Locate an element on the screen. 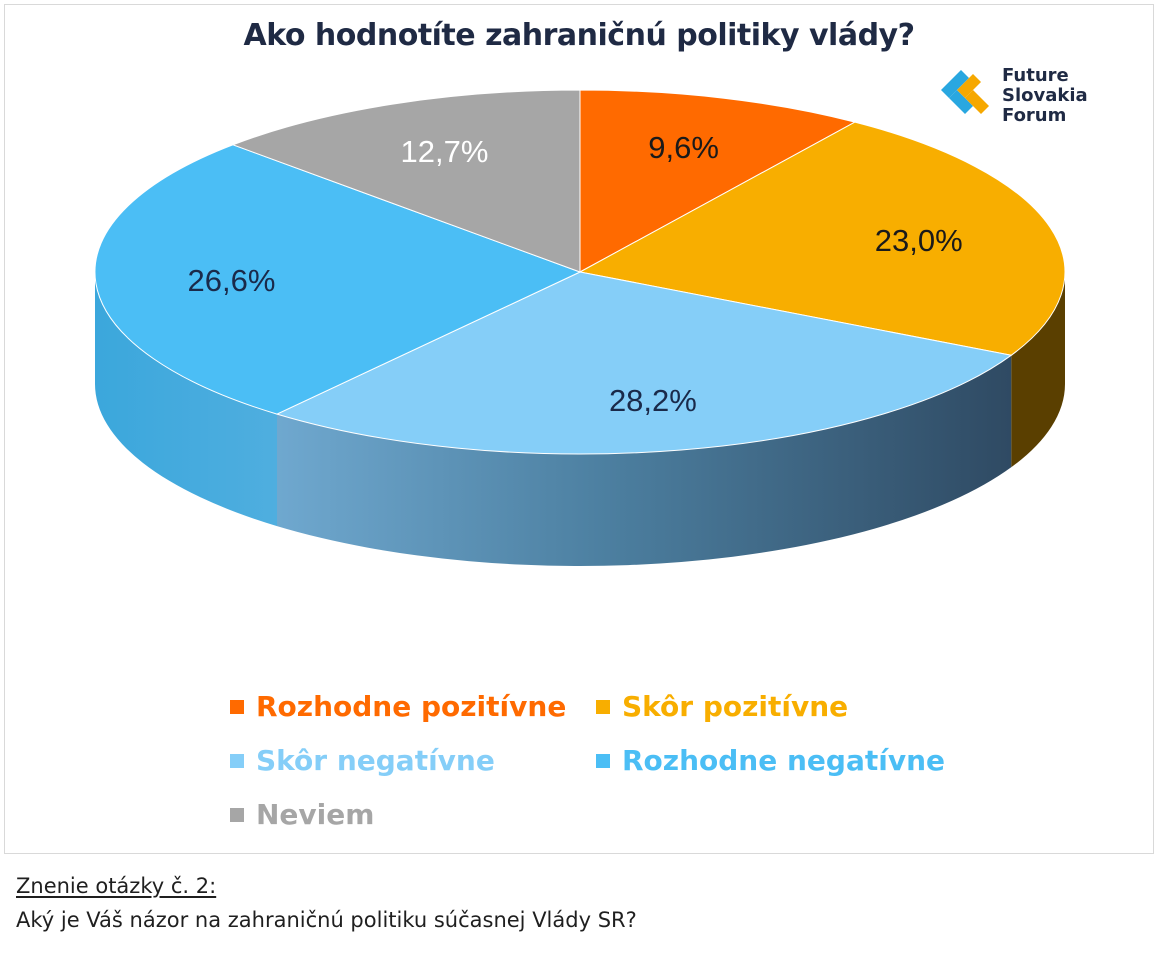  question-label: Znenie otázky č. 2: is located at coordinates (116, 886).